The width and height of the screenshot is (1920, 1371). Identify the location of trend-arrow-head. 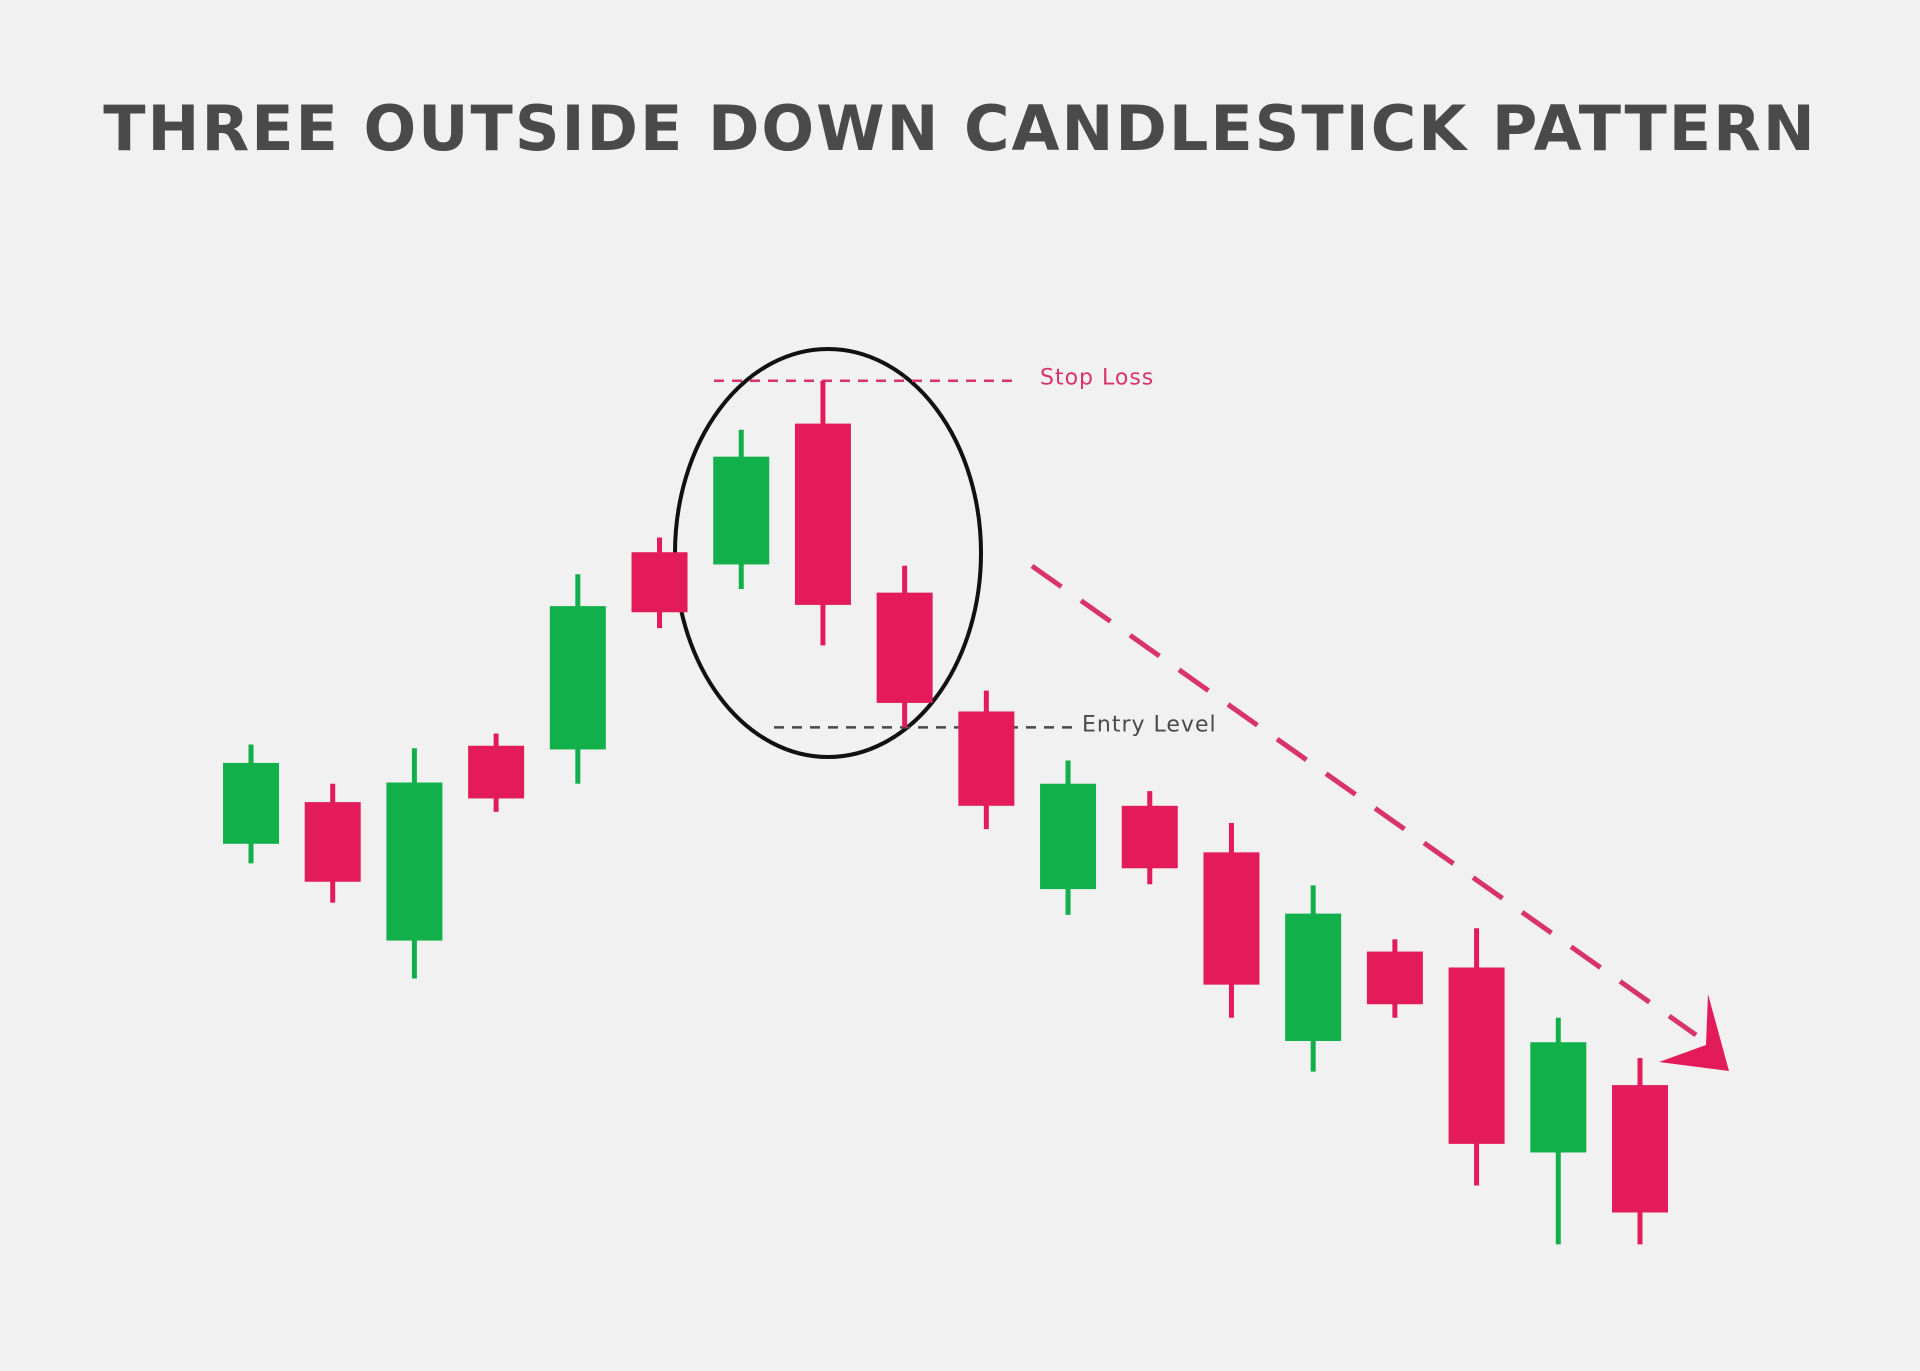
(1694, 1032).